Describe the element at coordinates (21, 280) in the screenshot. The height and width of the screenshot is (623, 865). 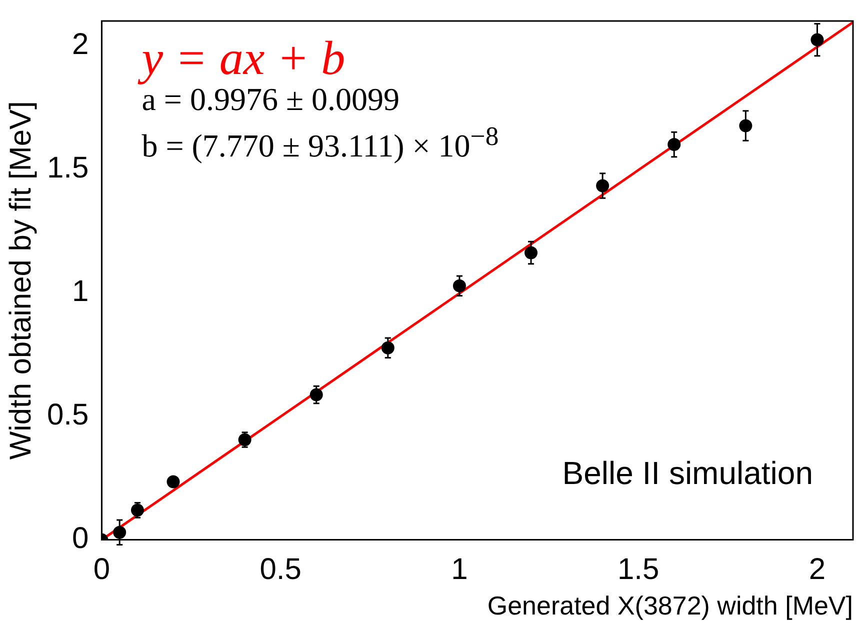
I see `y-axis-title: Width obtained by fit [MeV]` at that location.